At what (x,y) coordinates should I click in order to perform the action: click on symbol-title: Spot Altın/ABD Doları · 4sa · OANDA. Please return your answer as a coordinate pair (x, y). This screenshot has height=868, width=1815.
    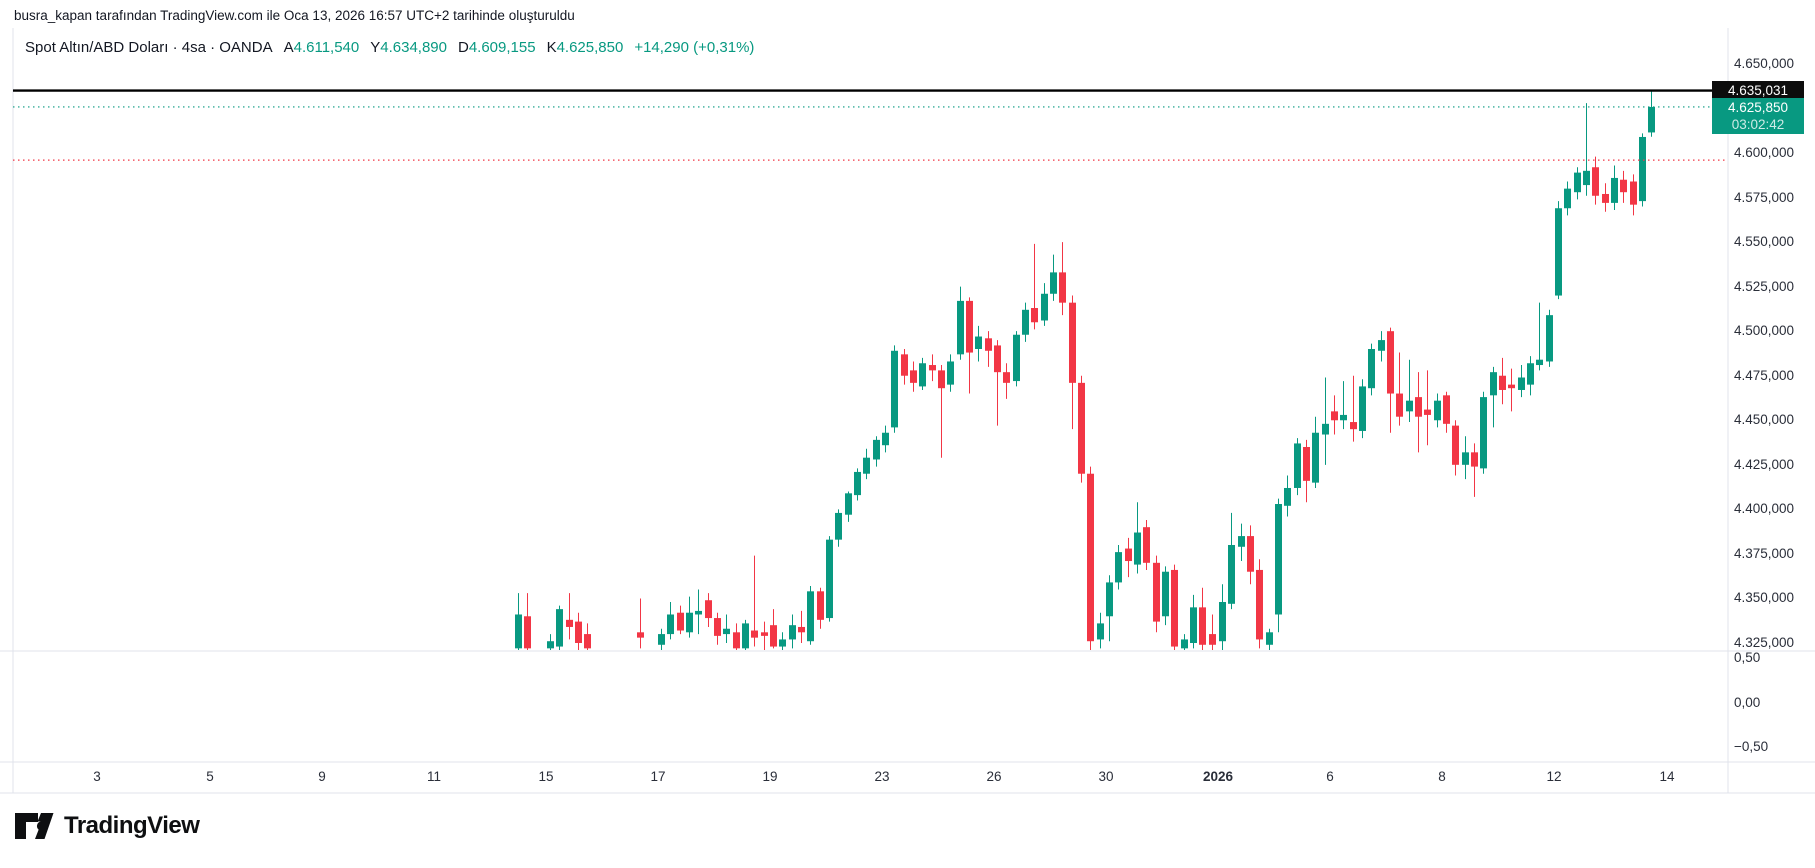
    Looking at the image, I should click on (149, 47).